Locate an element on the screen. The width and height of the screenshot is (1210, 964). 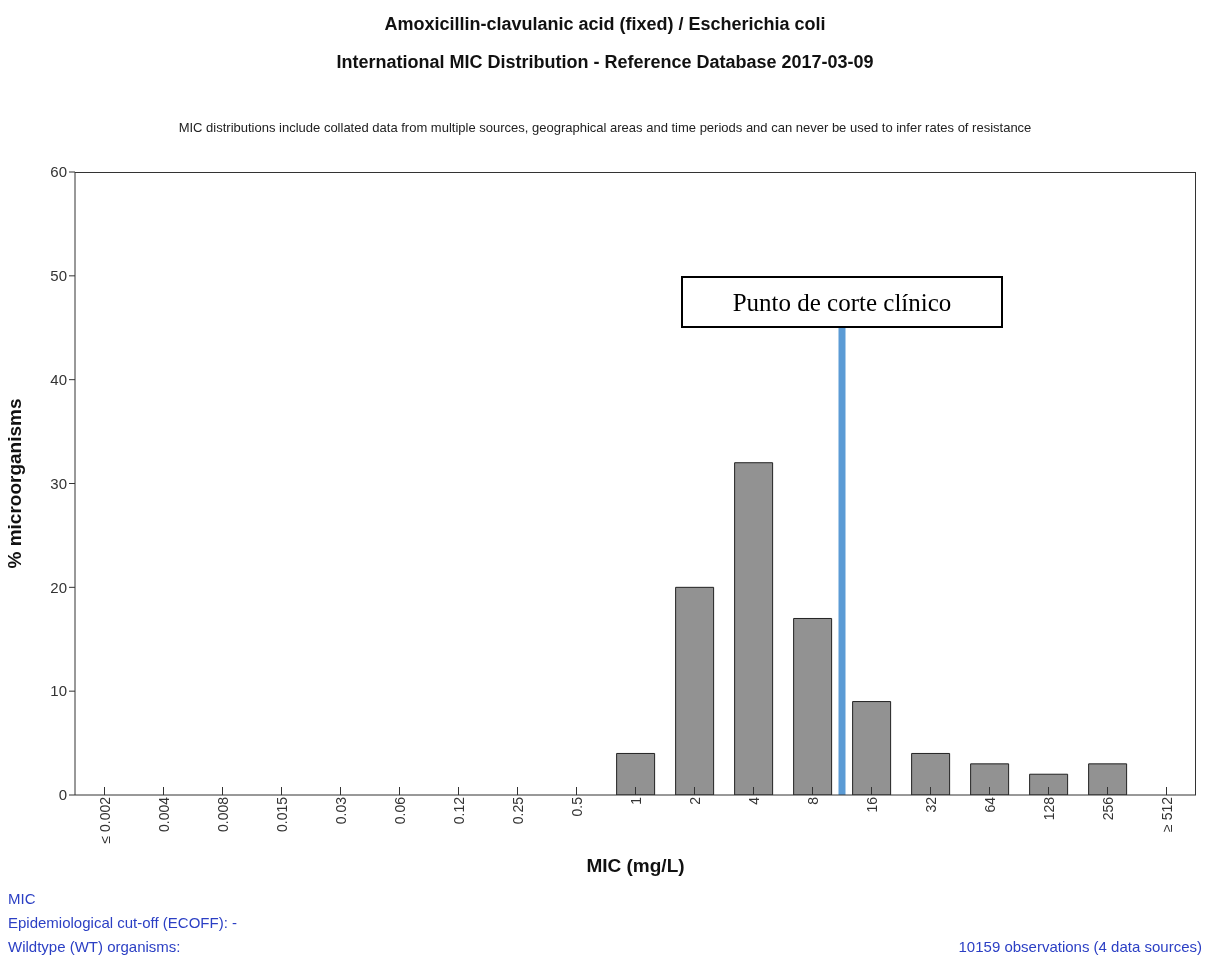
y-tick-label: 30 is located at coordinates (58, 483).